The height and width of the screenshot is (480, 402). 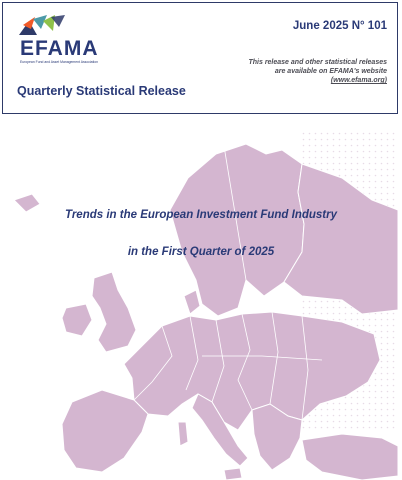 I want to click on efama-logo-icon, so click(x=47, y=28).